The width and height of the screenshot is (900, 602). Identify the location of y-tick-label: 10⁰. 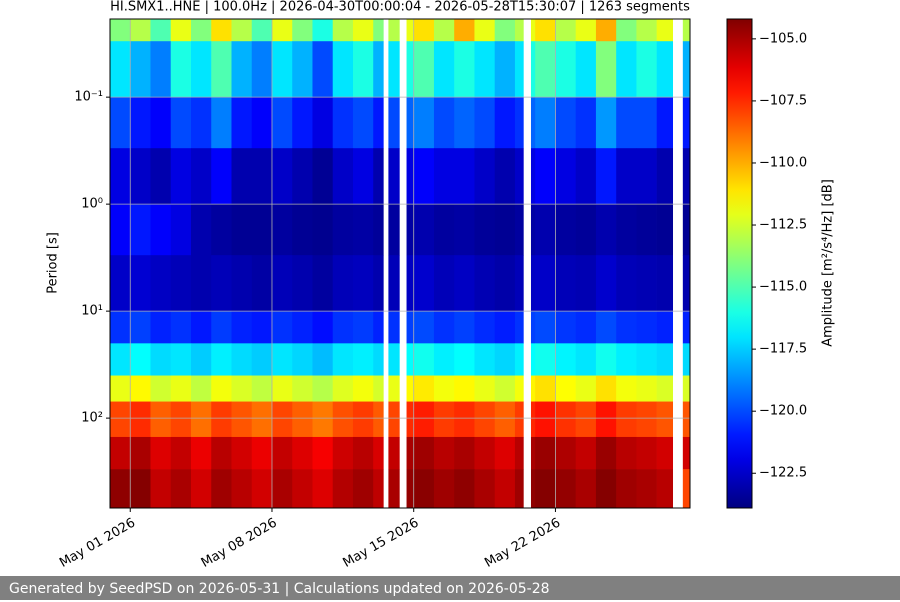
(92, 204).